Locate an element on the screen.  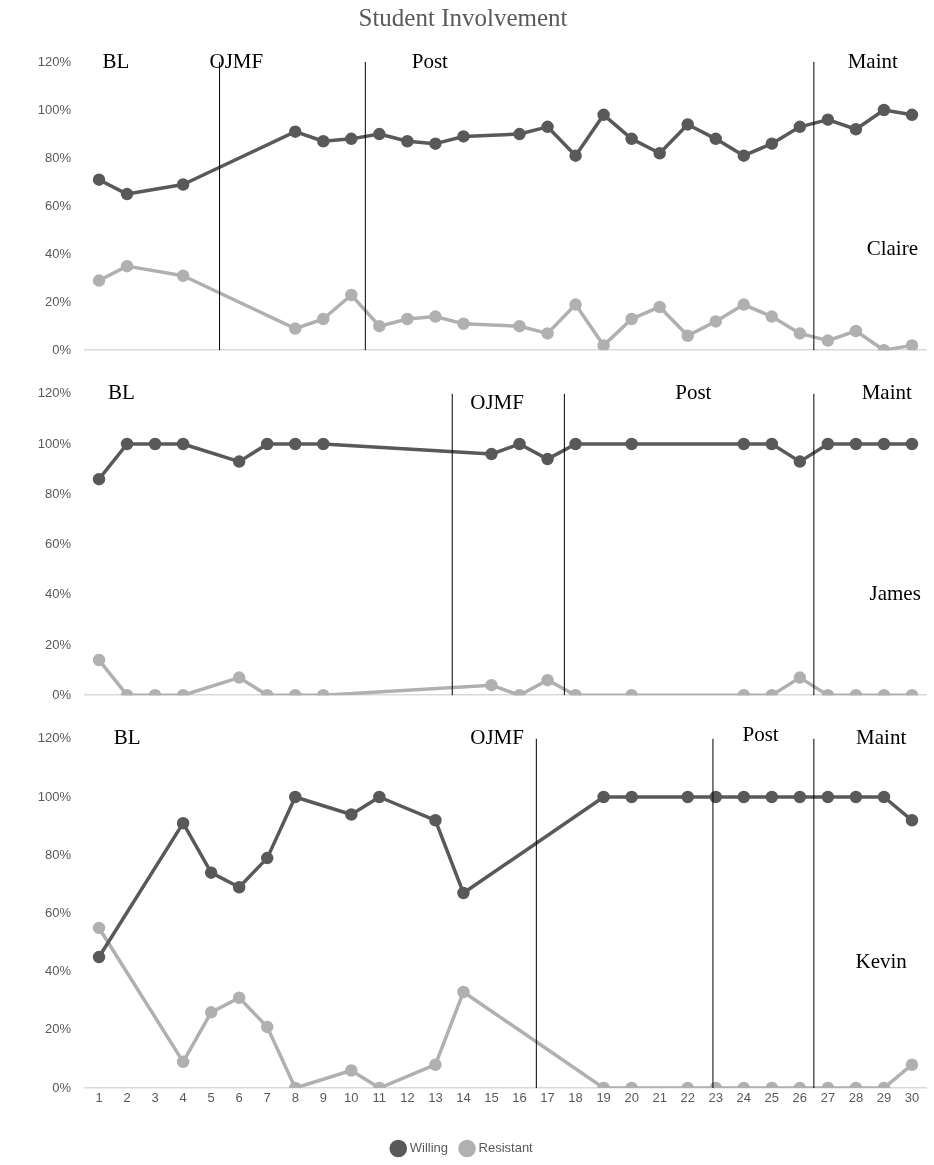
x-tick-label: 20 is located at coordinates (631, 1098).